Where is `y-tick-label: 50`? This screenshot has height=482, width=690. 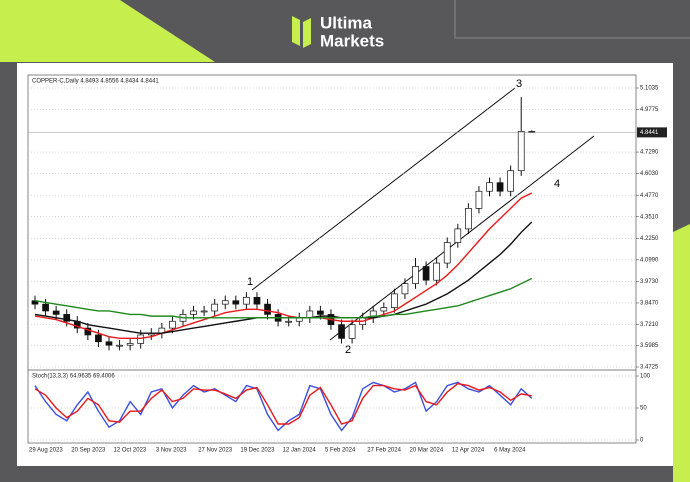 y-tick-label: 50 is located at coordinates (643, 409).